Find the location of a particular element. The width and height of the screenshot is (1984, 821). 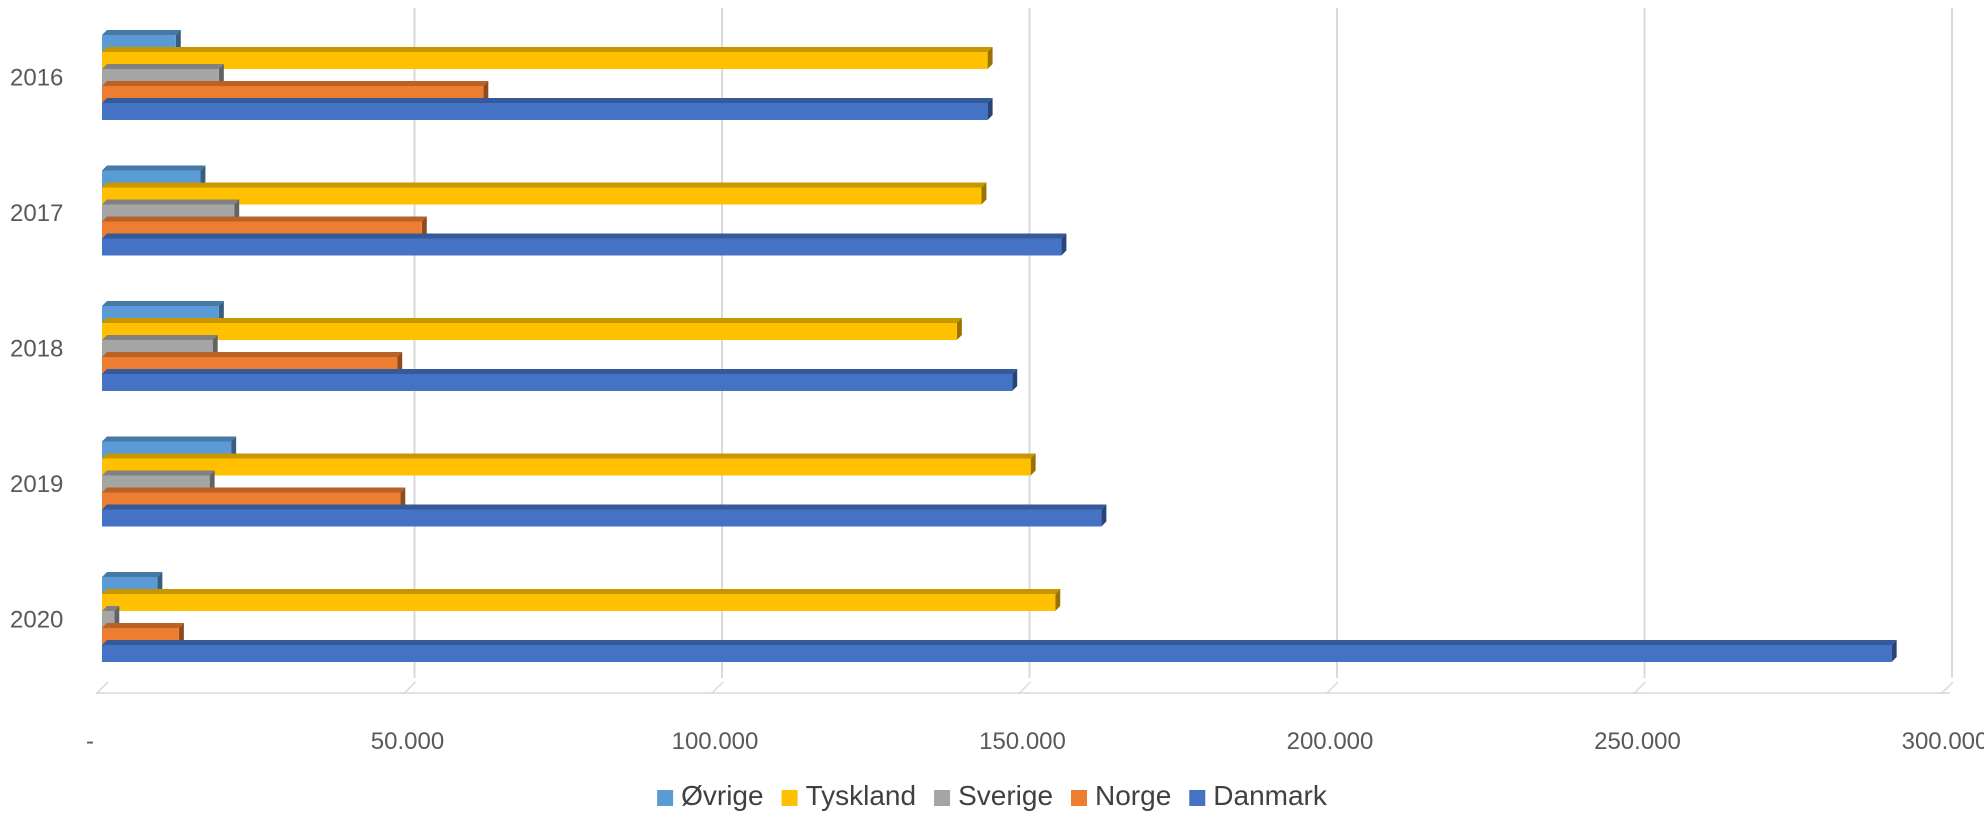

legend-item-danmark: Danmark is located at coordinates (1258, 795).